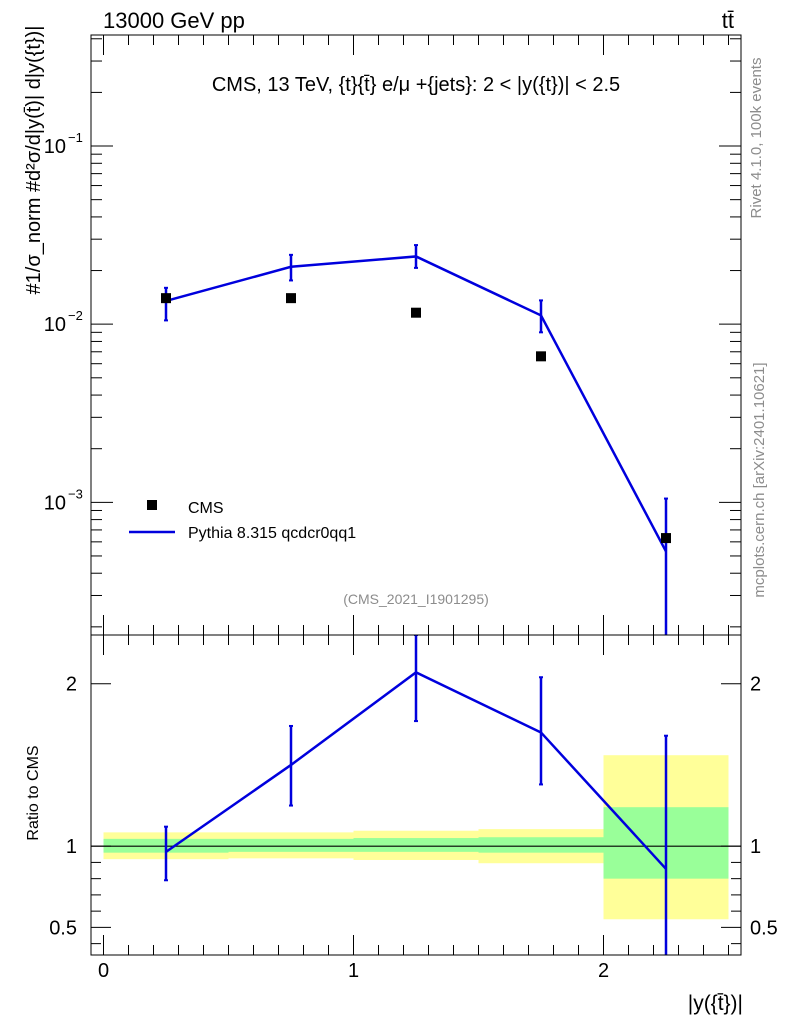 The height and width of the screenshot is (1024, 786). I want to click on y-tick-label: 10 −1, so click(63, 144).